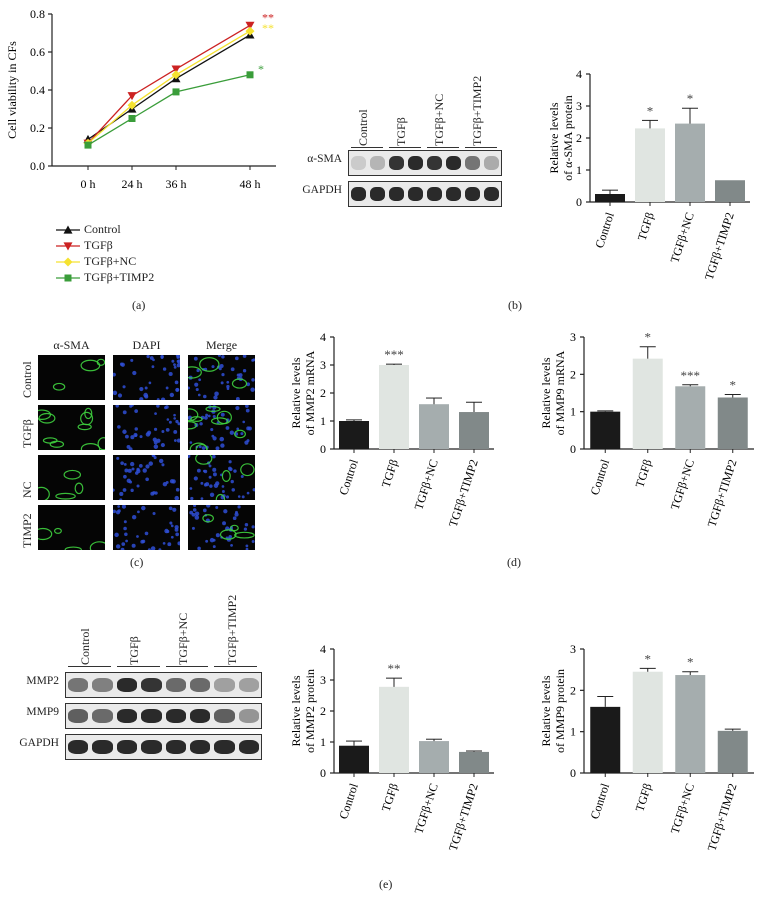 The height and width of the screenshot is (907, 776). I want to click on y-tick-label: 2, so click(323, 393).